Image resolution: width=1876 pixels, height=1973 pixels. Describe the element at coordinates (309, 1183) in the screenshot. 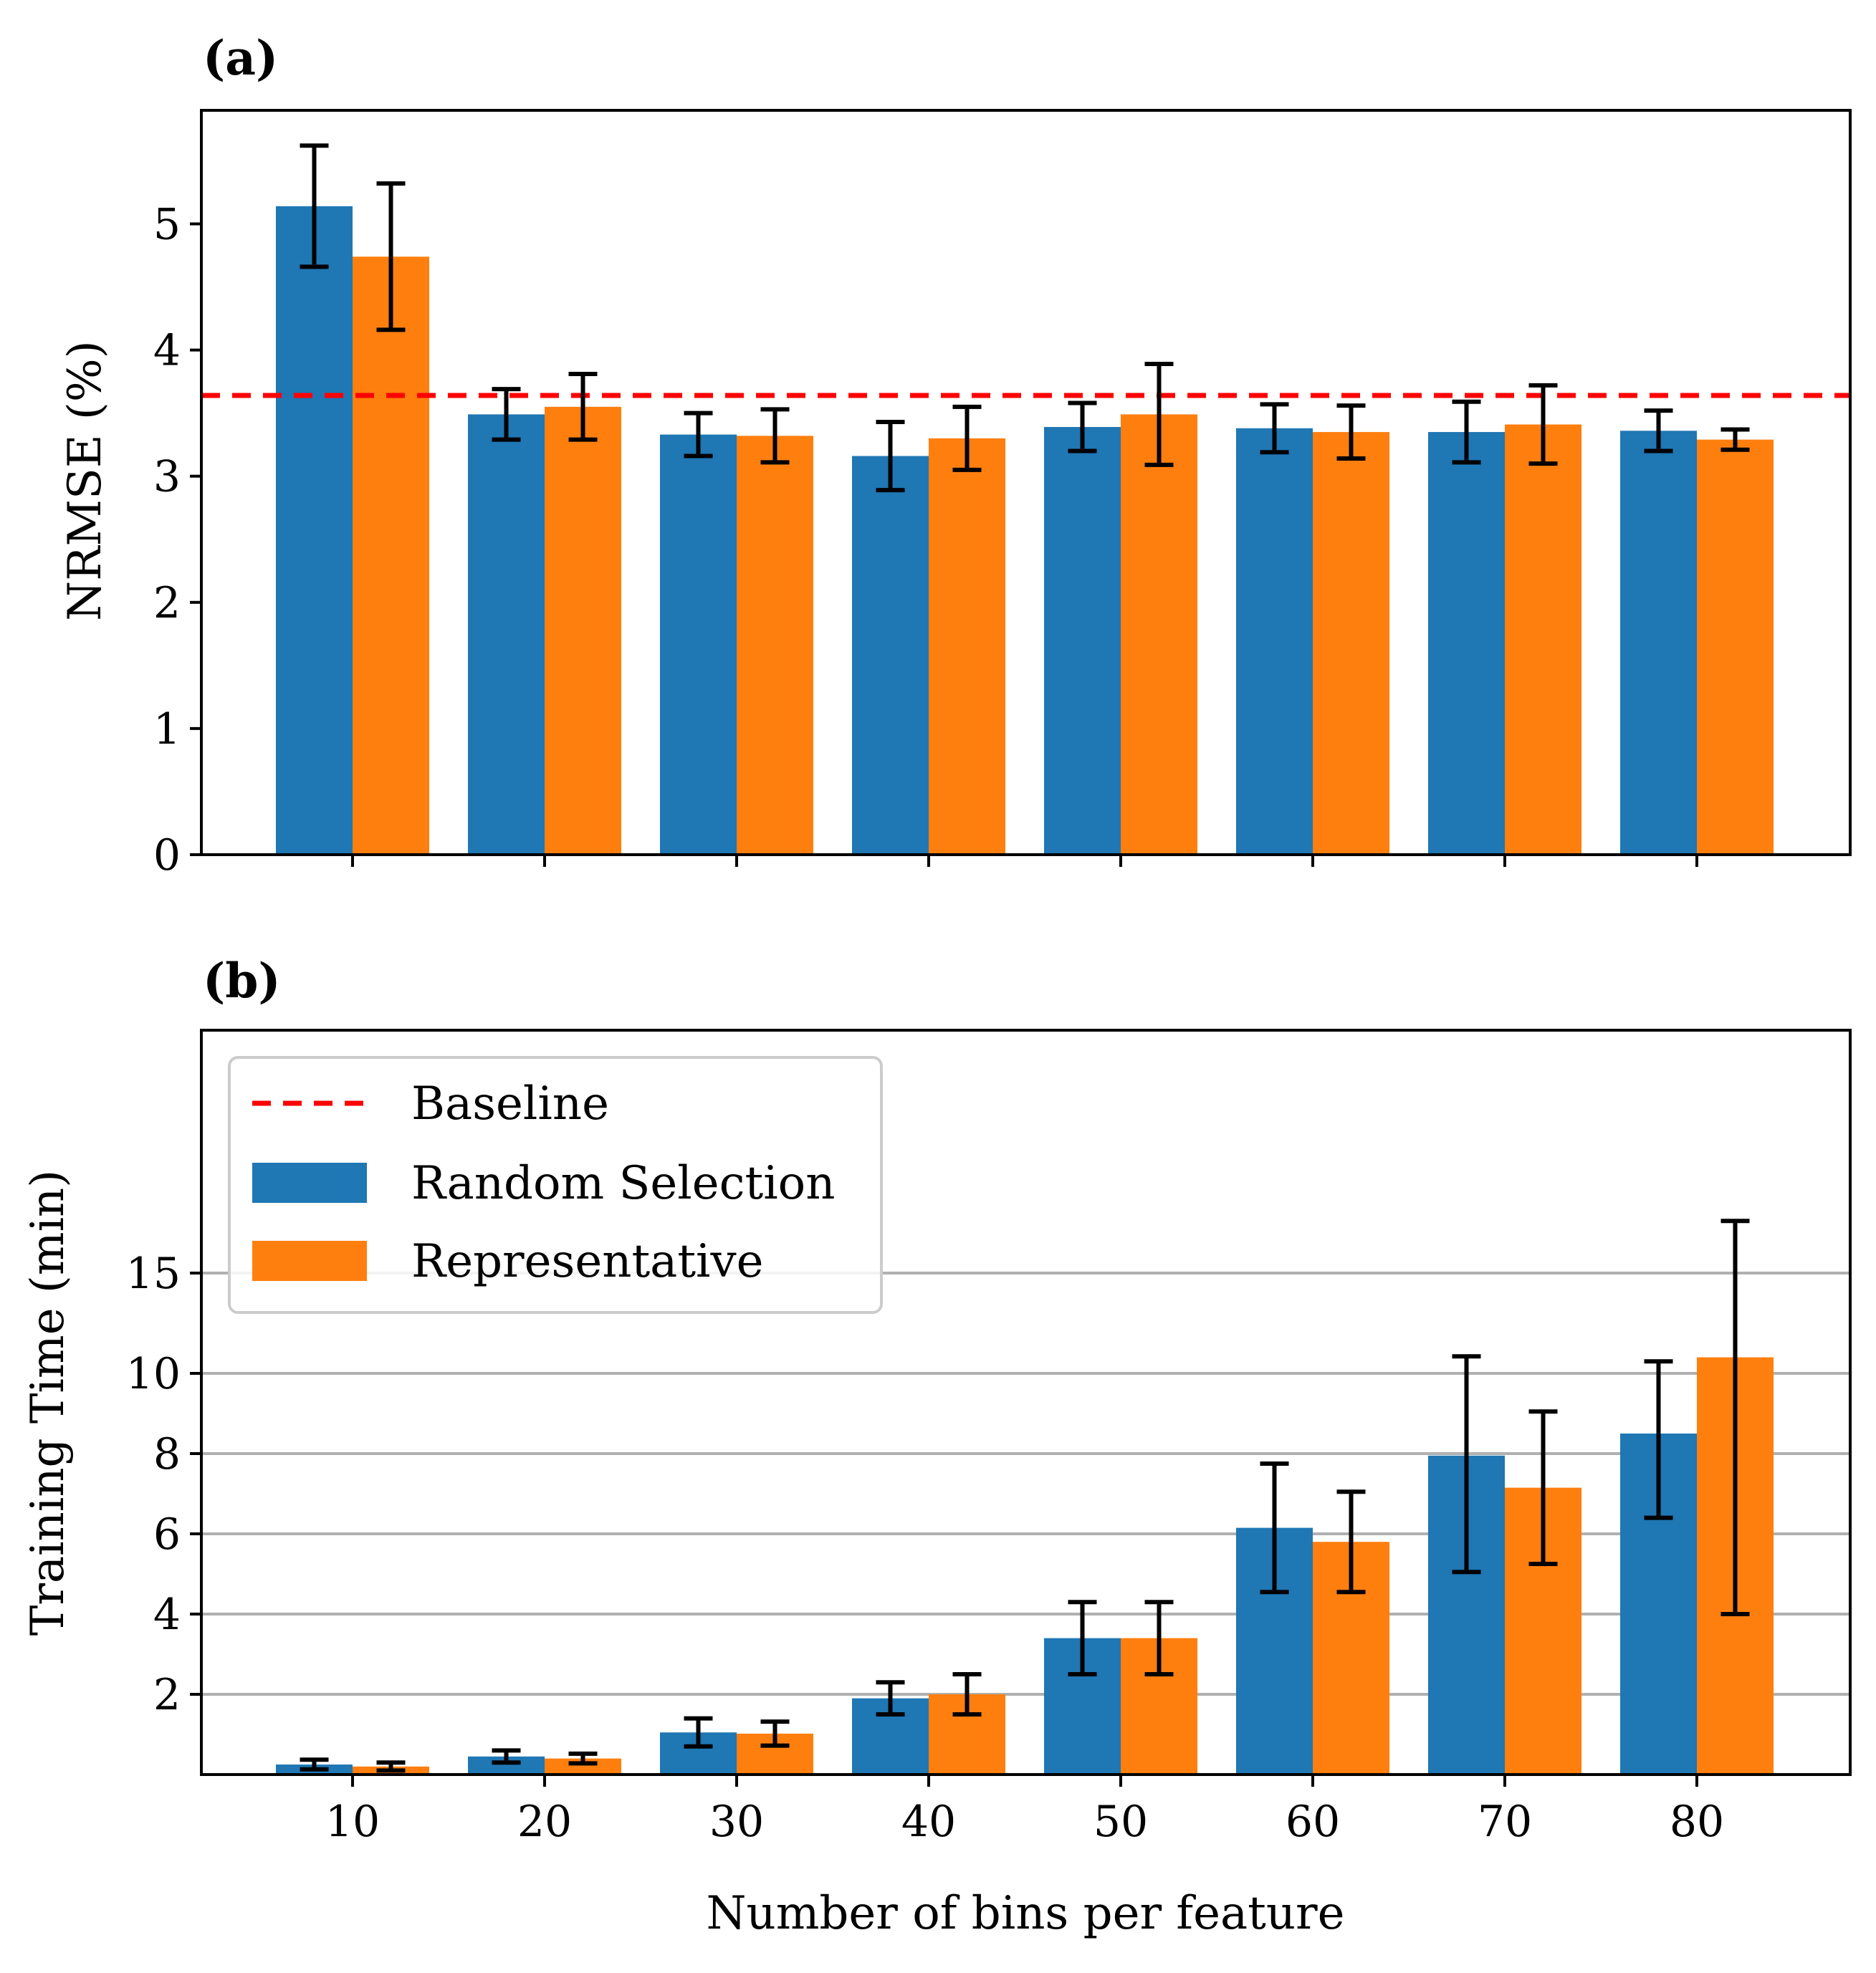

I see `legend-random-selection-swatch` at that location.